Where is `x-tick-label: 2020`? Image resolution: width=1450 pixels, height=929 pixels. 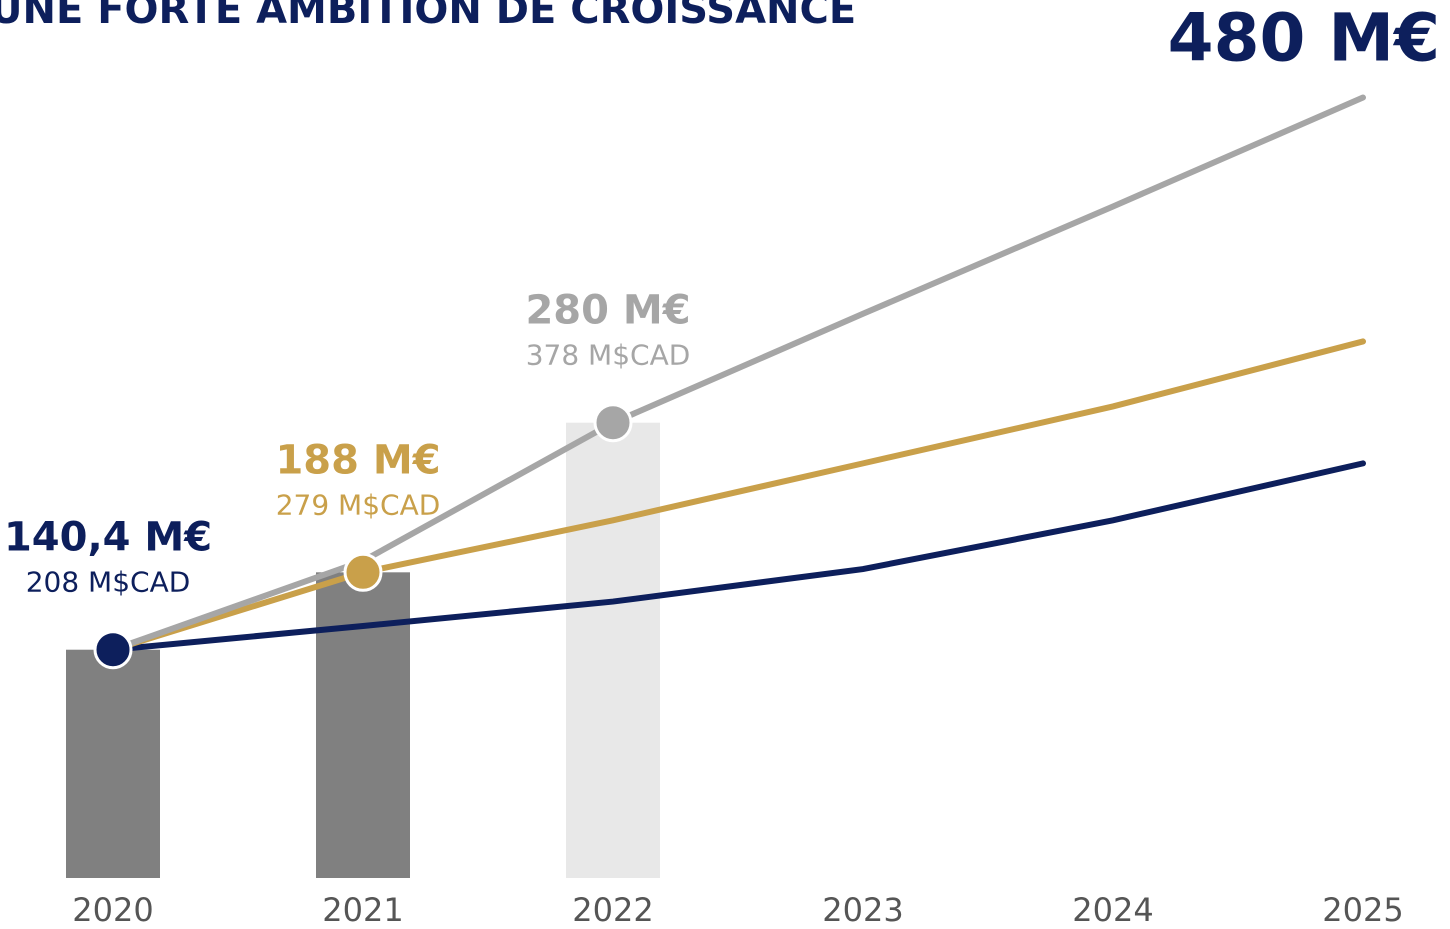 x-tick-label: 2020 is located at coordinates (112, 910).